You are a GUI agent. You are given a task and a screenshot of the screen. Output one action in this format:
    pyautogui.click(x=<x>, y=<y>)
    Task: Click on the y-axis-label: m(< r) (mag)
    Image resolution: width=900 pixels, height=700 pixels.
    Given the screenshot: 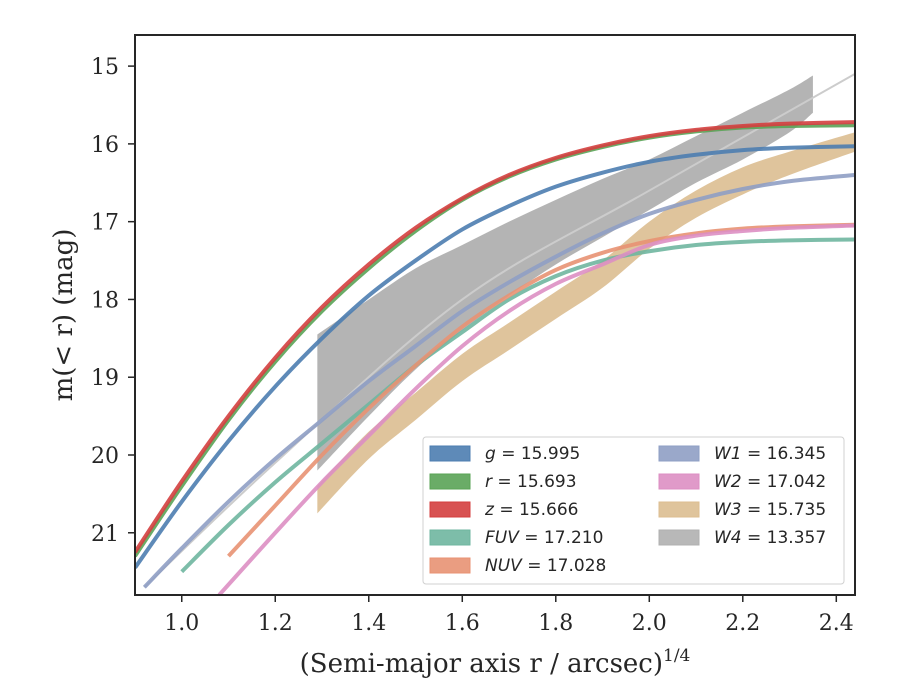 What is the action you would take?
    pyautogui.click(x=64, y=315)
    